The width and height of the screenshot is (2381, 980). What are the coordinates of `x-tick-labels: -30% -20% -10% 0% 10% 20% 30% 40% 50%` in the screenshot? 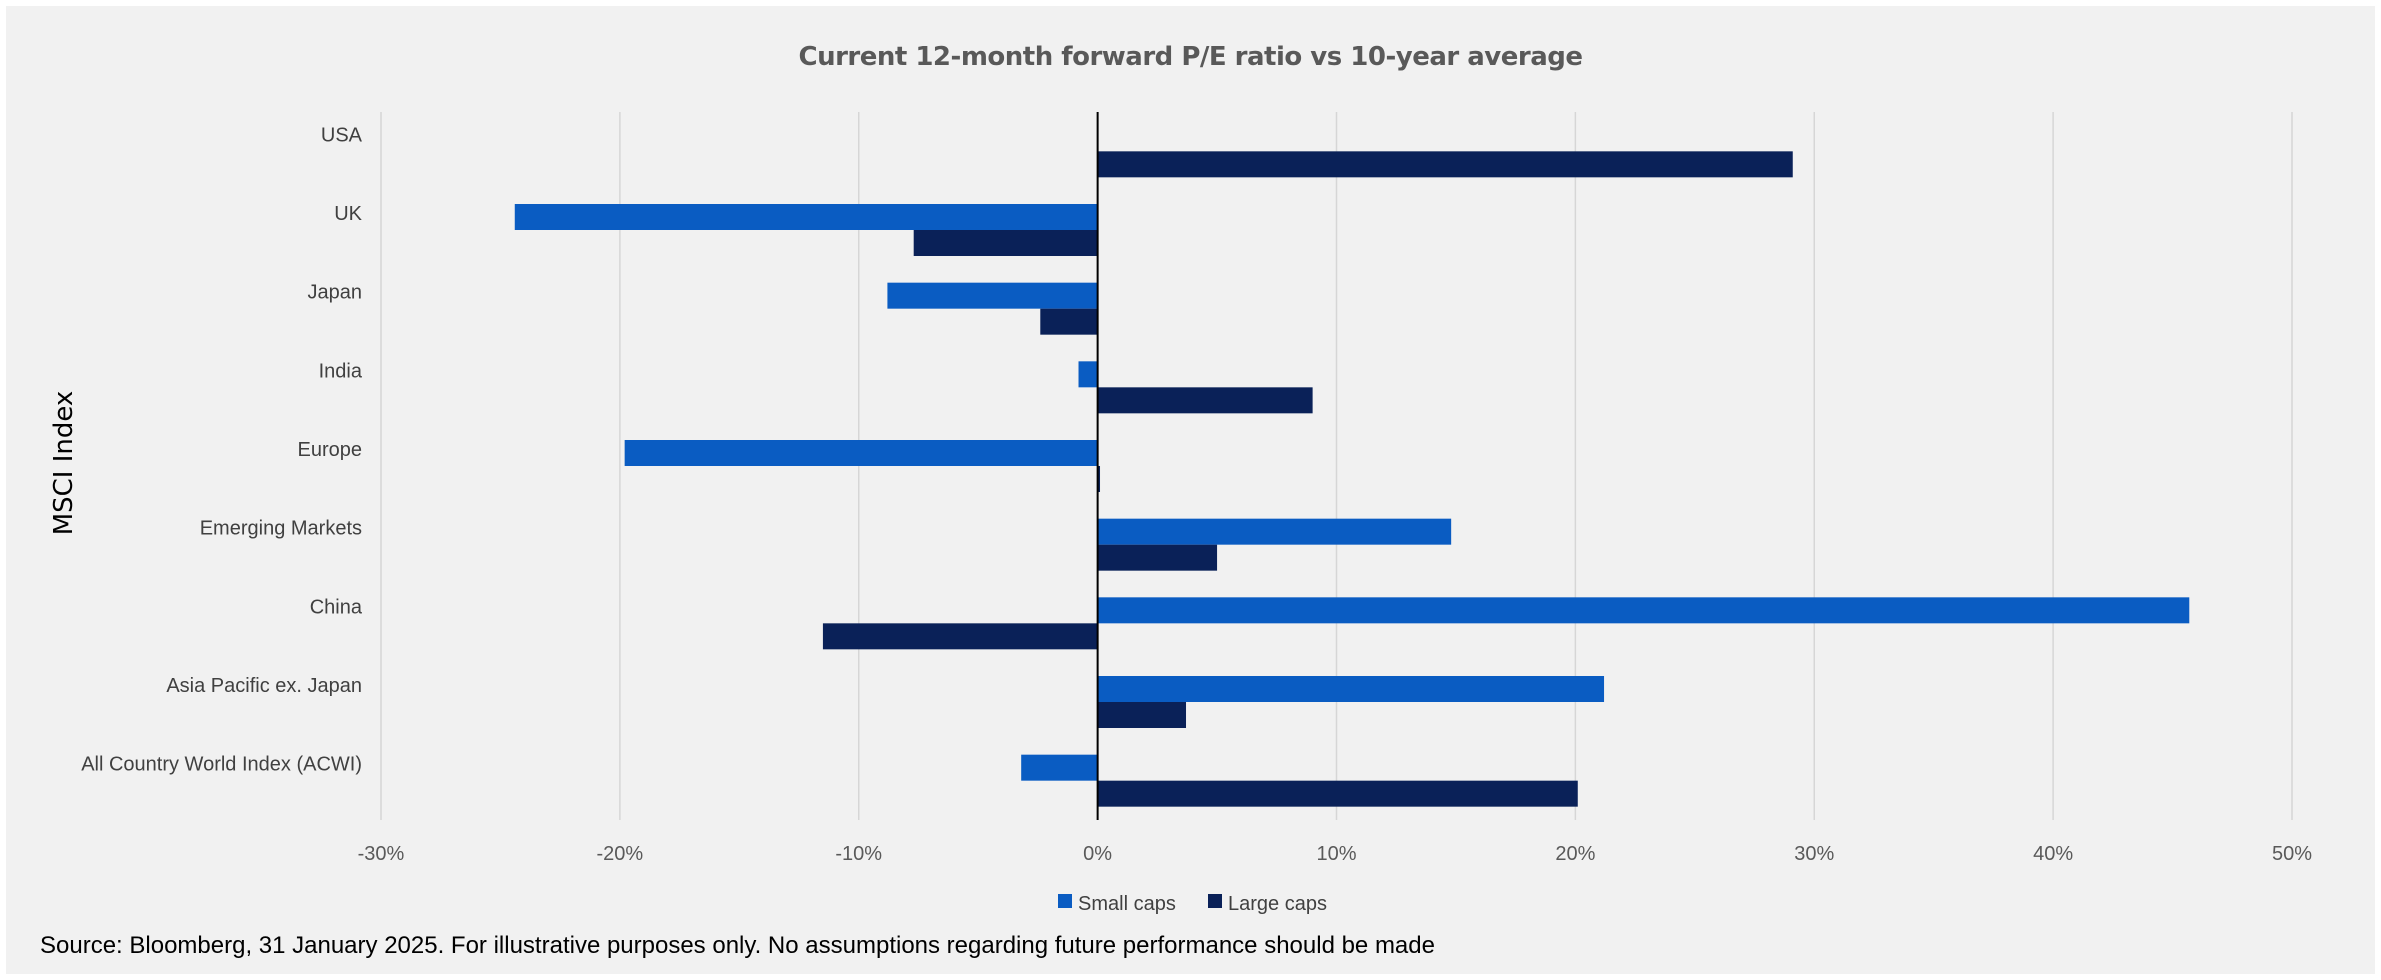 It's located at (1335, 854).